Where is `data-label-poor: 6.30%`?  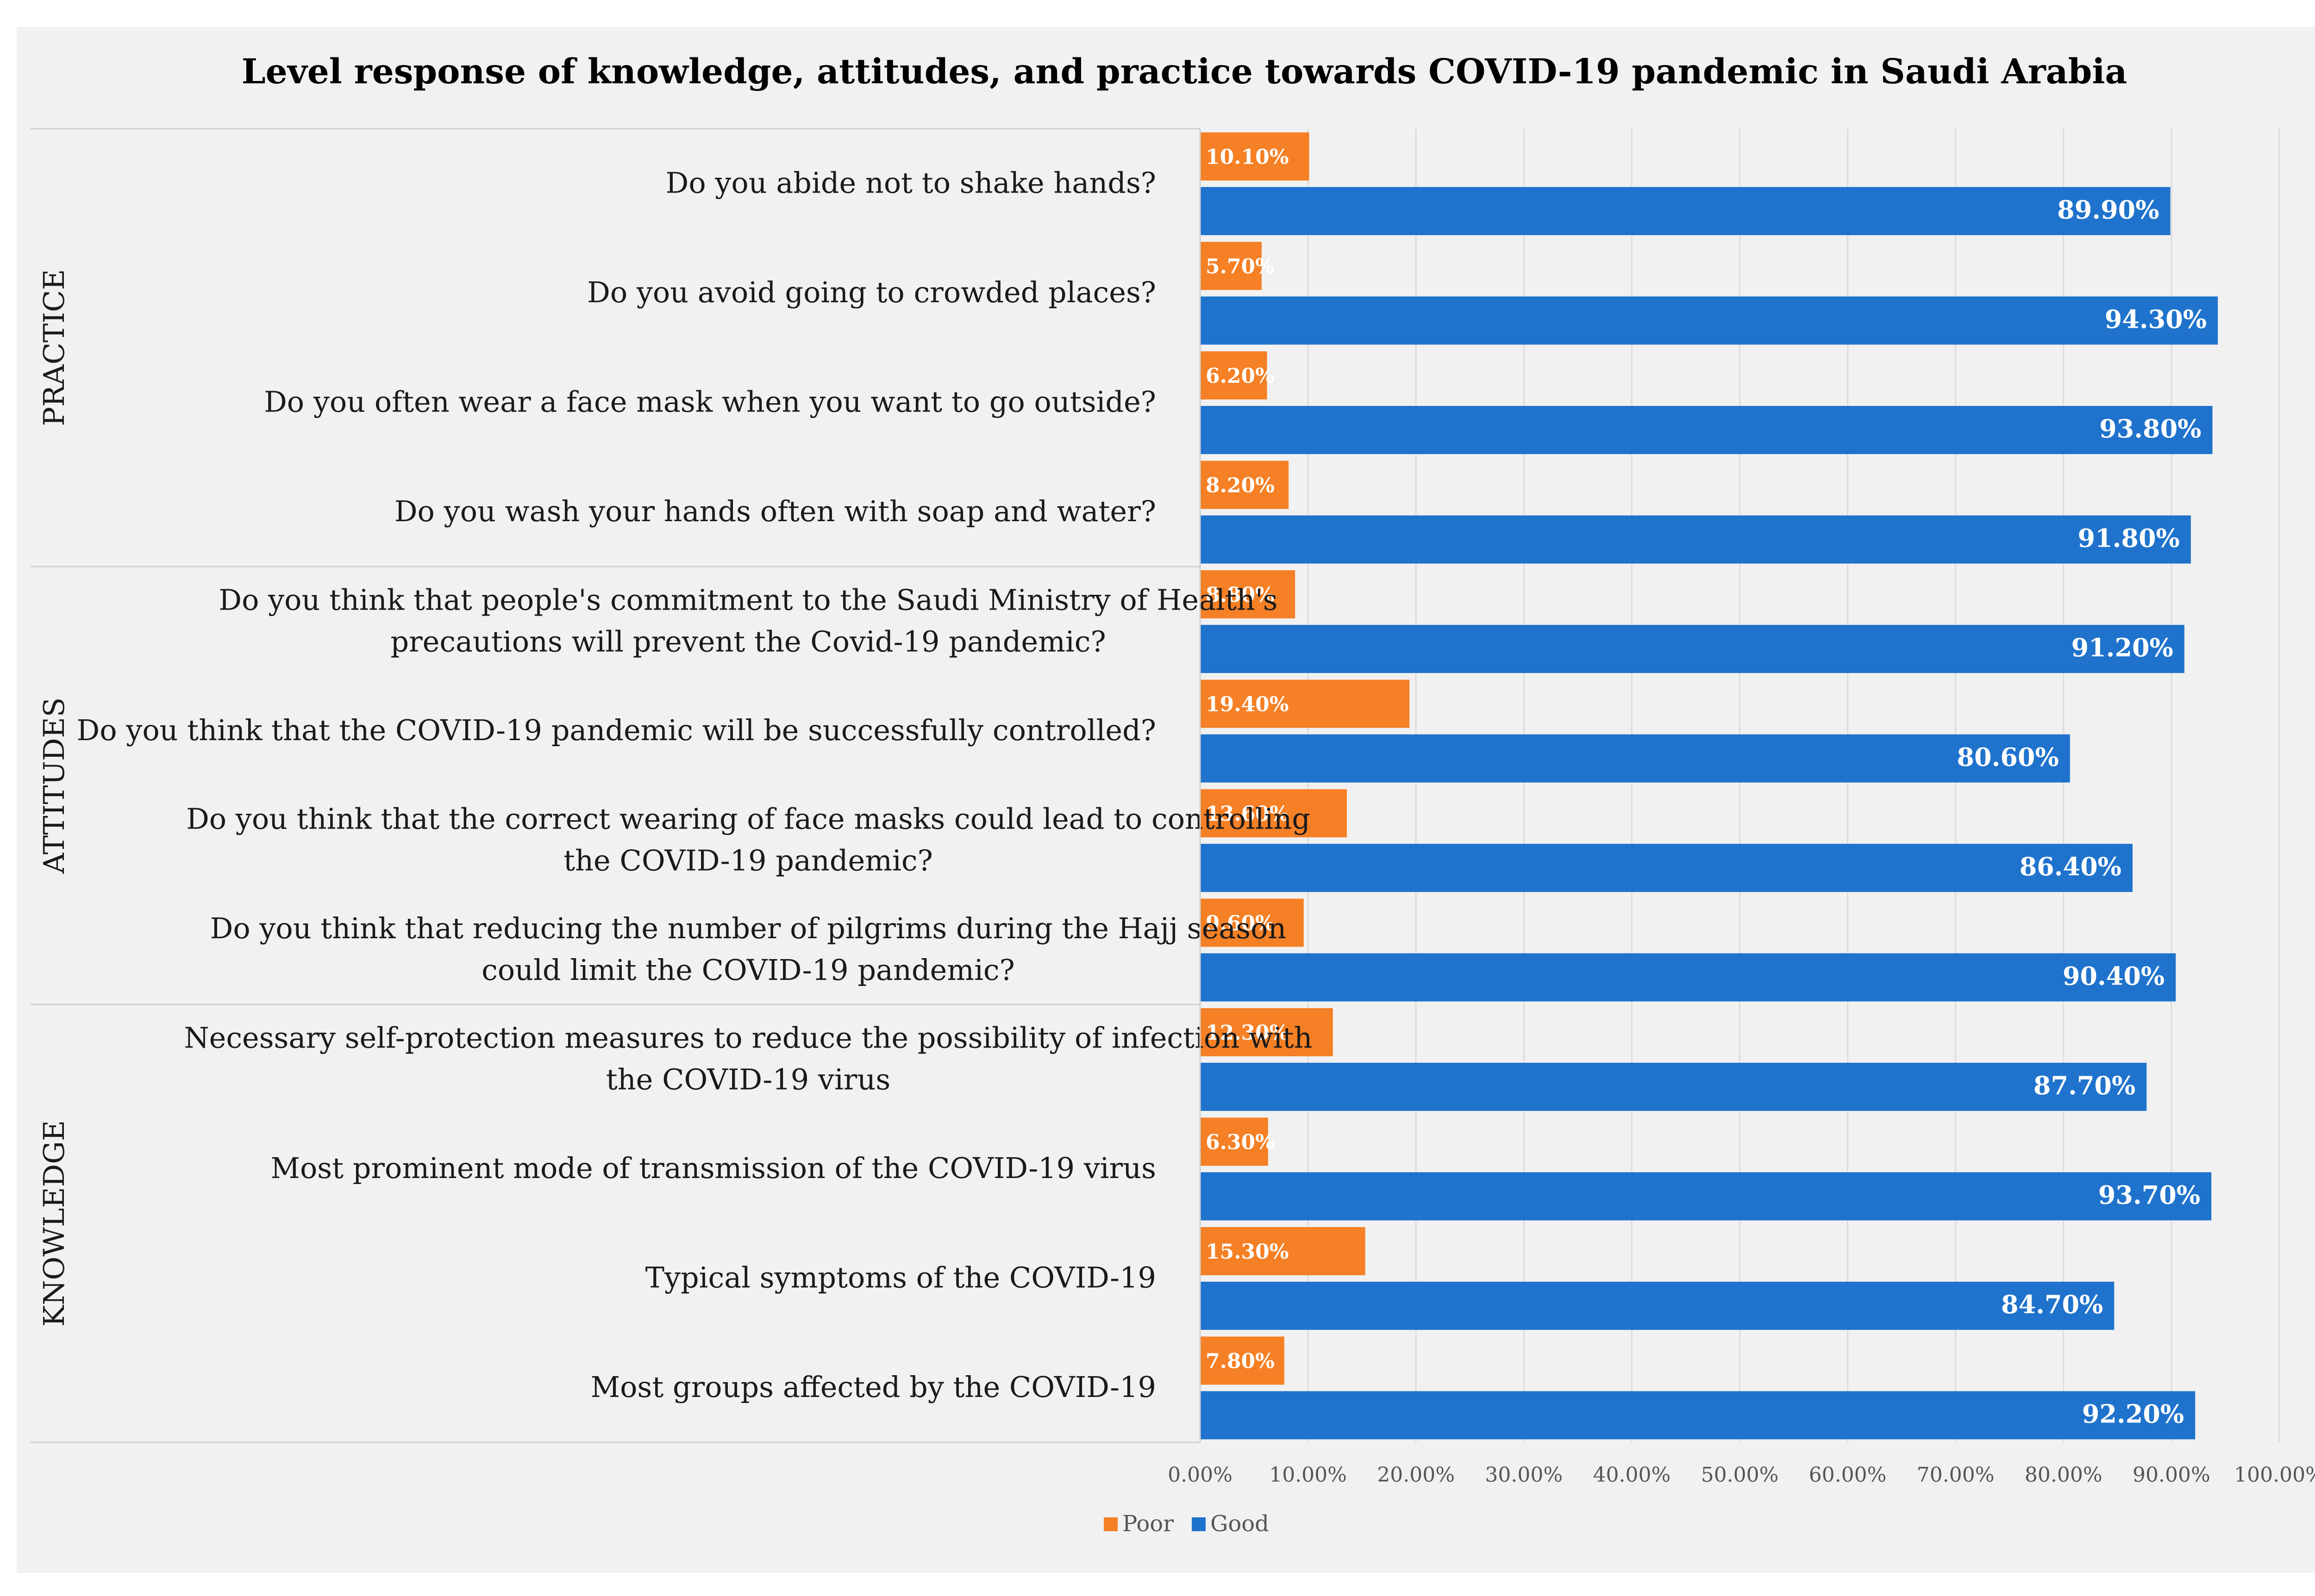
data-label-poor: 6.30% is located at coordinates (1240, 1142).